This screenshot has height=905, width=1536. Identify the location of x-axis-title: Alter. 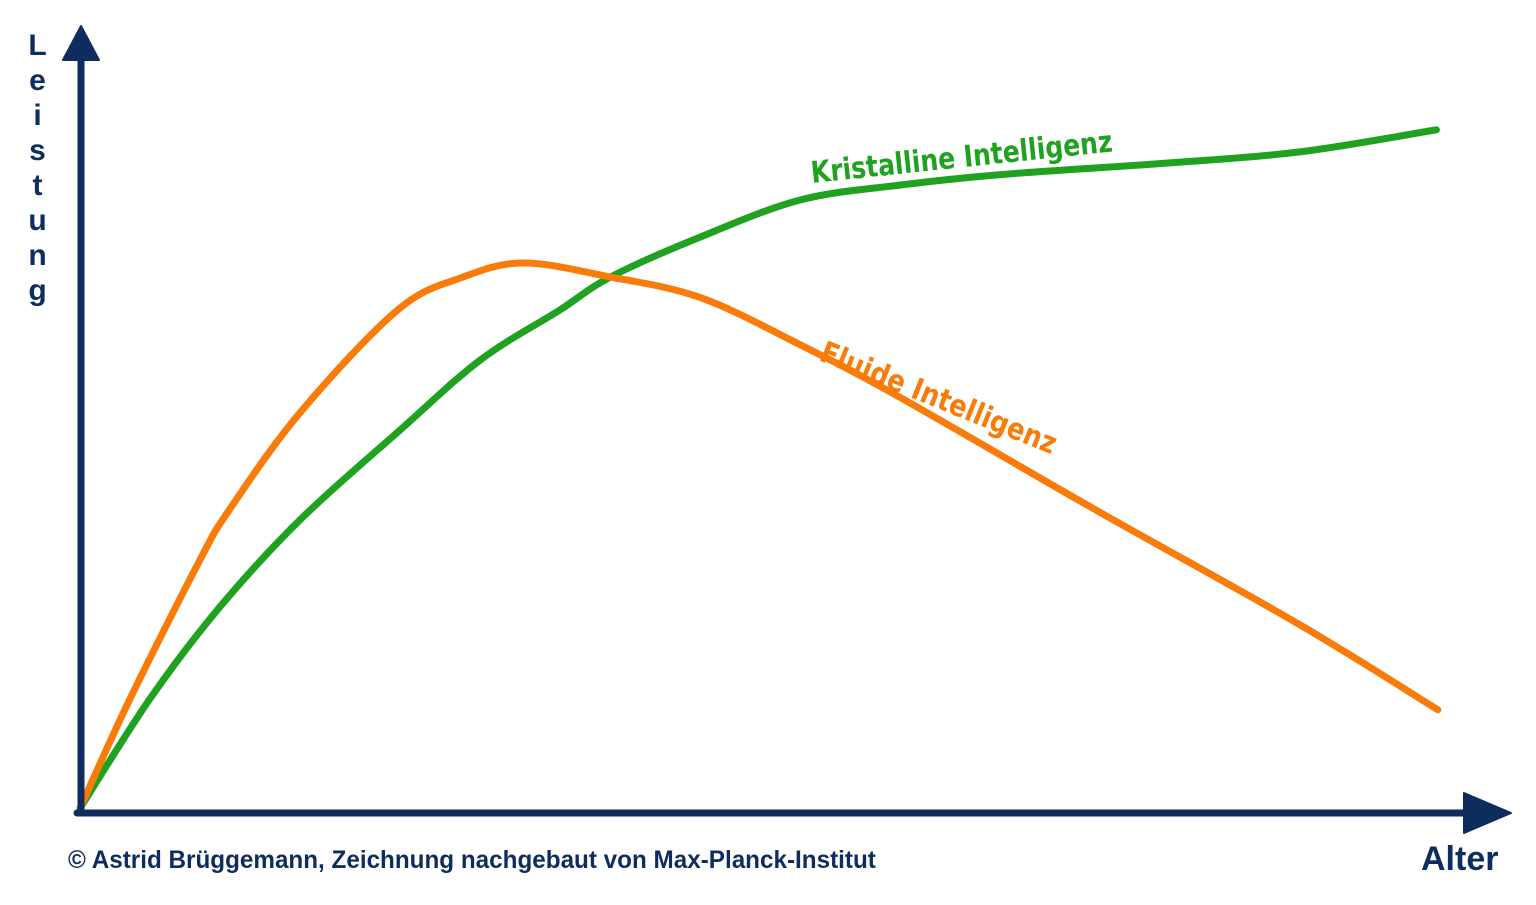
(1460, 859).